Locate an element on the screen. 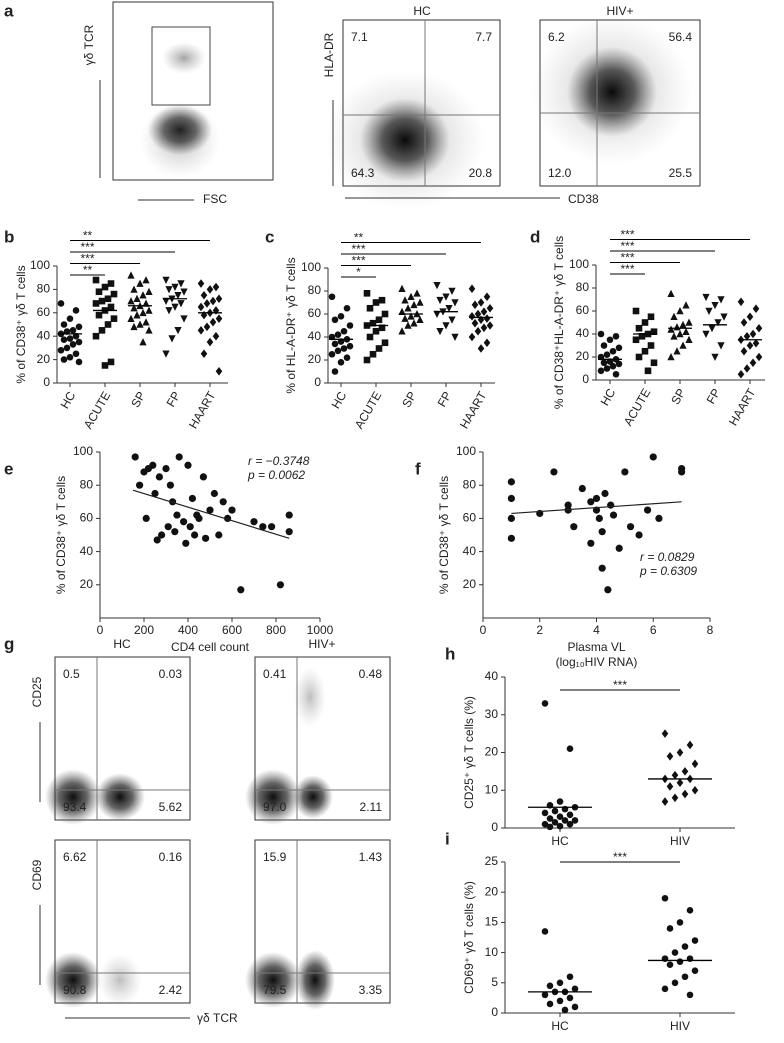 The width and height of the screenshot is (784, 1043). quadrant-value: 0.48 is located at coordinates (371, 674).